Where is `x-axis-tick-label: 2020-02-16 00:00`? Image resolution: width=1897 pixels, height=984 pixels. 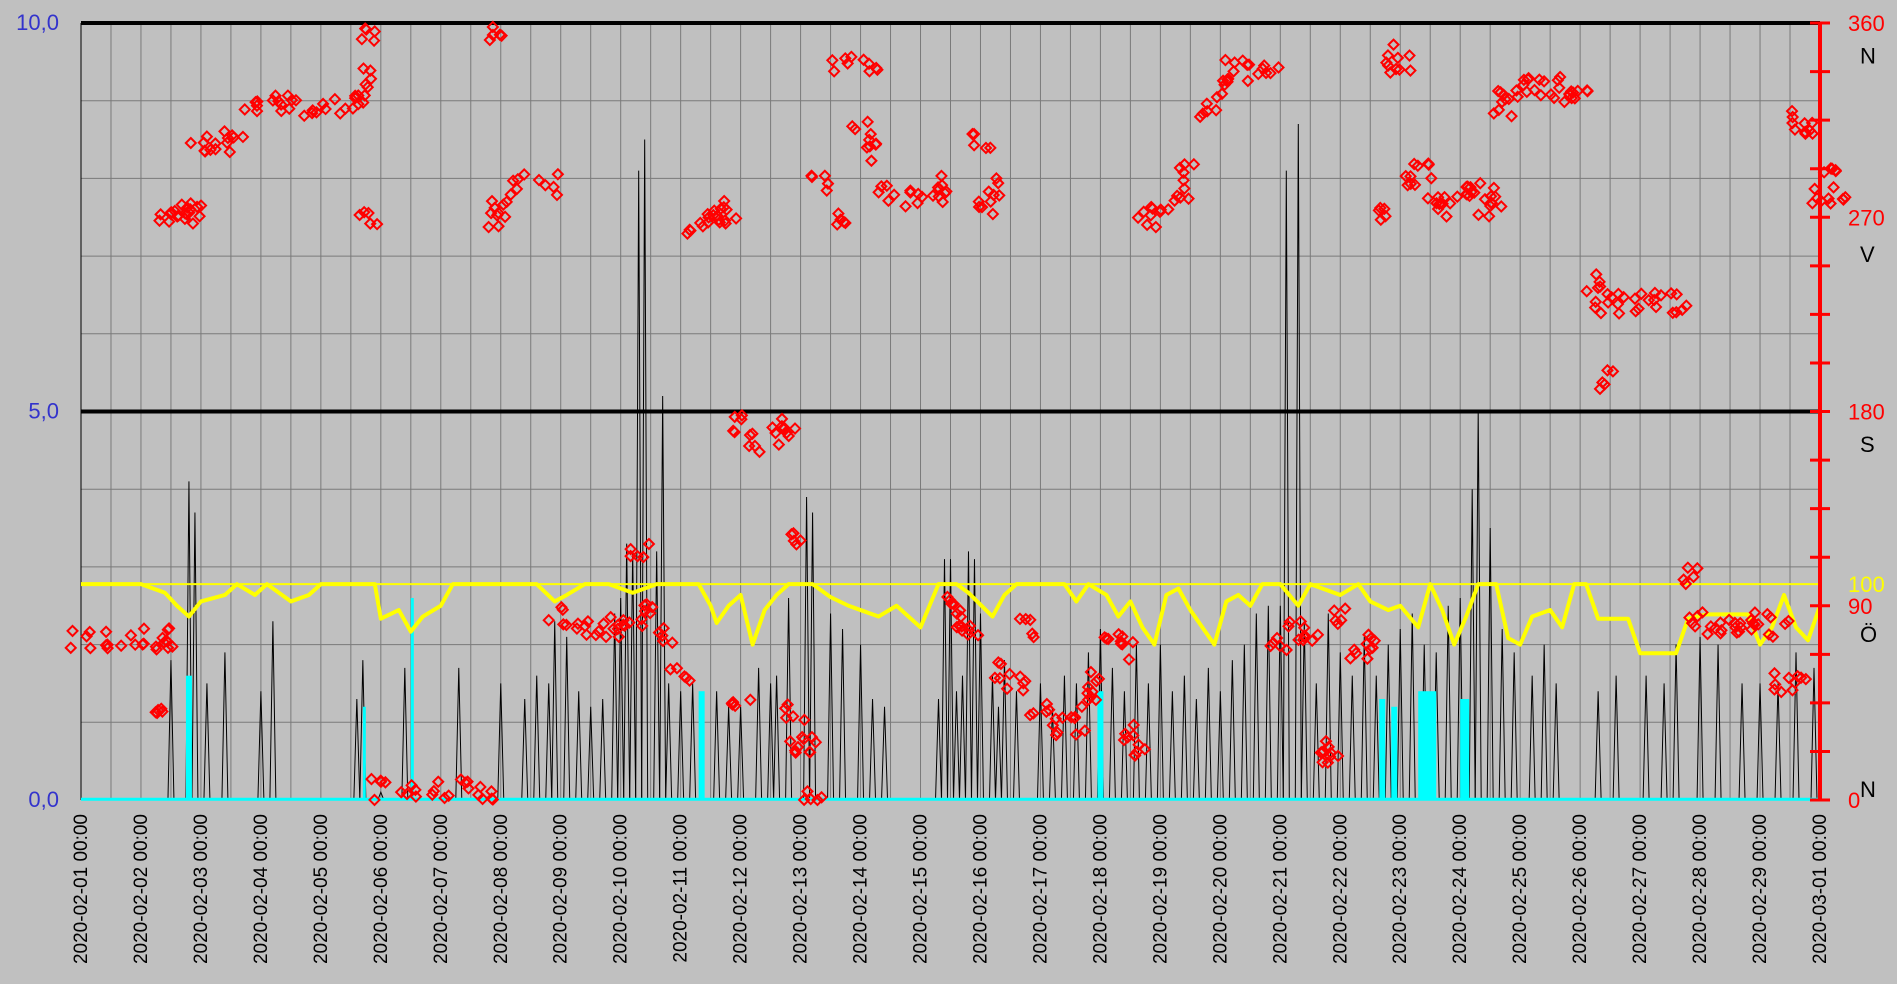
x-axis-tick-label: 2020-02-16 00:00 is located at coordinates (980, 889).